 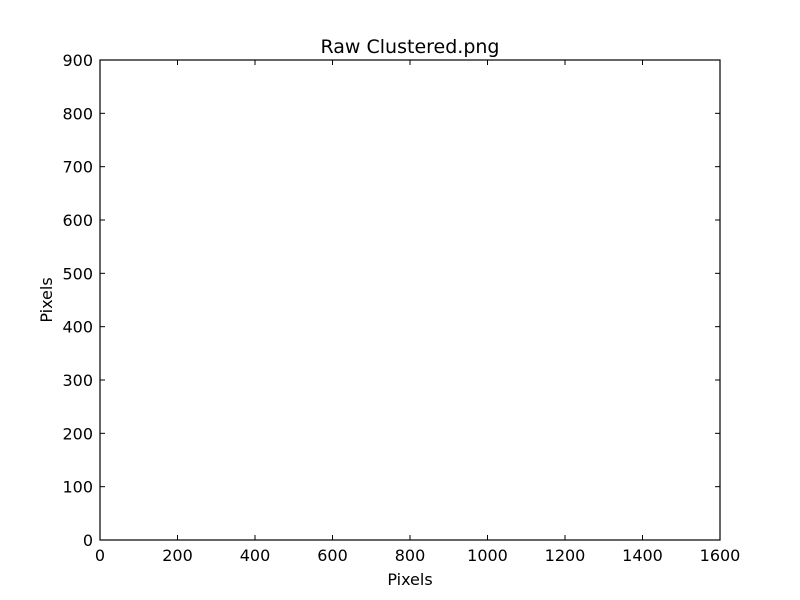 I want to click on y-tick-label: 400, so click(x=77, y=327).